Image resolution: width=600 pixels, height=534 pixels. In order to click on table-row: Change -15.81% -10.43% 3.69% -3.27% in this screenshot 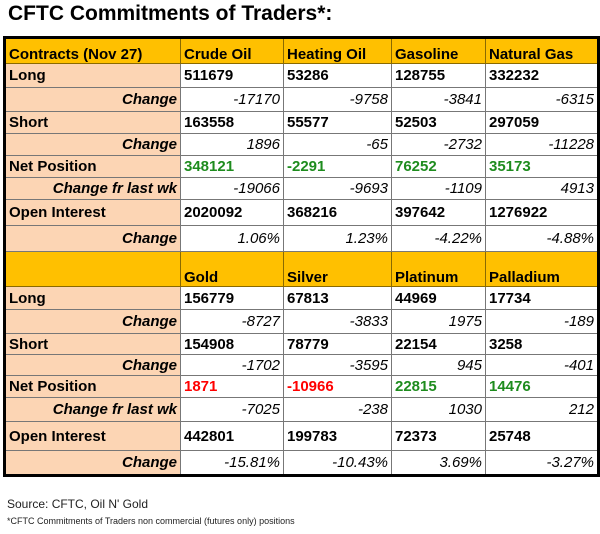, I will do `click(301, 463)`.